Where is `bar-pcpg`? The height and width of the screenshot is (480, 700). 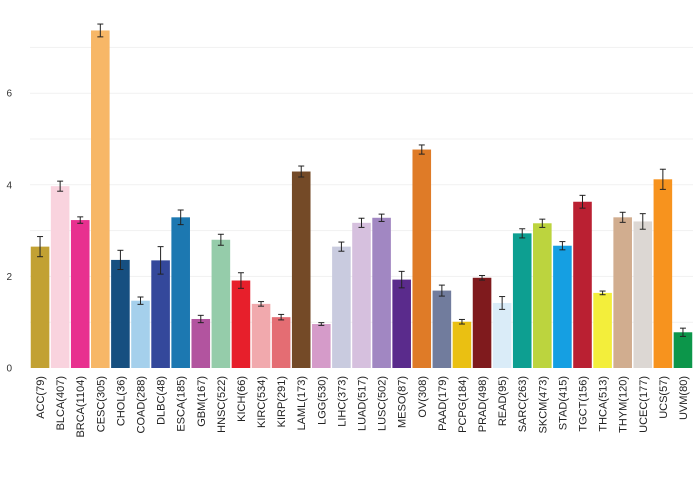
bar-pcpg is located at coordinates (462, 344).